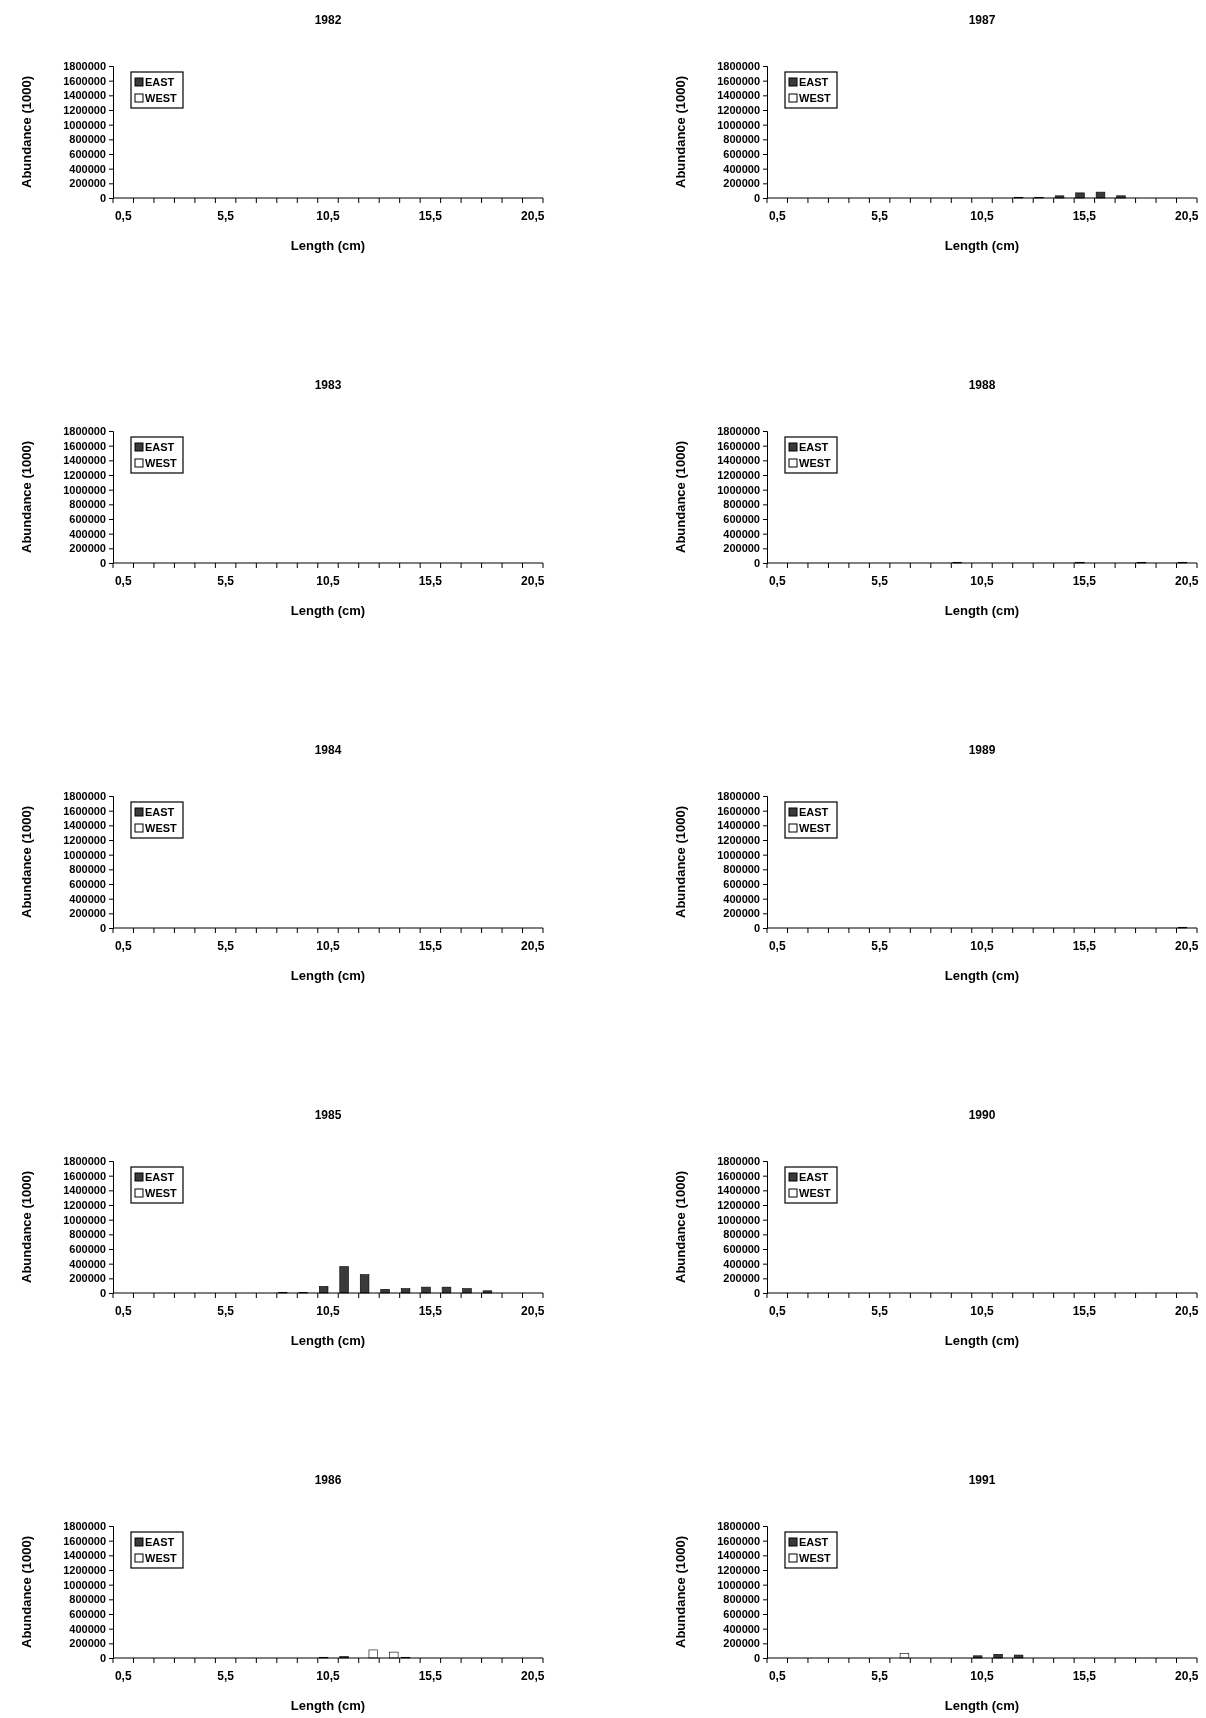 The width and height of the screenshot is (1206, 1718). What do you see at coordinates (982, 20) in the screenshot?
I see `chart-title: 1987` at bounding box center [982, 20].